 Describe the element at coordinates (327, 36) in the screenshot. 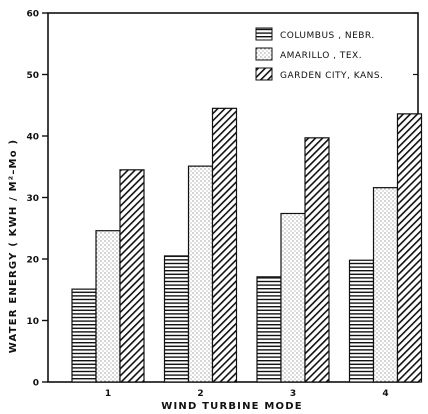

I see `legend-label-columbus: COLUMBUS , NEBR.` at that location.